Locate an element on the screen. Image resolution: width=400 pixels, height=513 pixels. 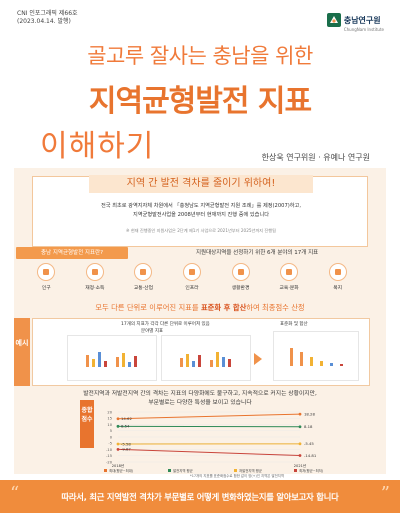
title-line-2: 지역균형발전 지표 is located at coordinates (200, 101).